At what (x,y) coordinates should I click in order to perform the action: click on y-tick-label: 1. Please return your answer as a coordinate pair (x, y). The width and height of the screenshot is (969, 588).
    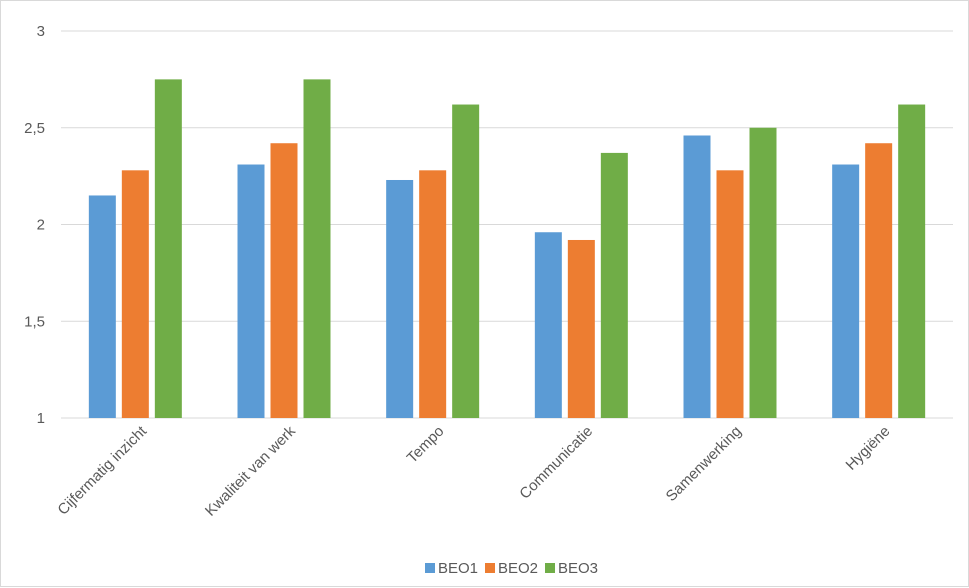
    Looking at the image, I should click on (41, 418).